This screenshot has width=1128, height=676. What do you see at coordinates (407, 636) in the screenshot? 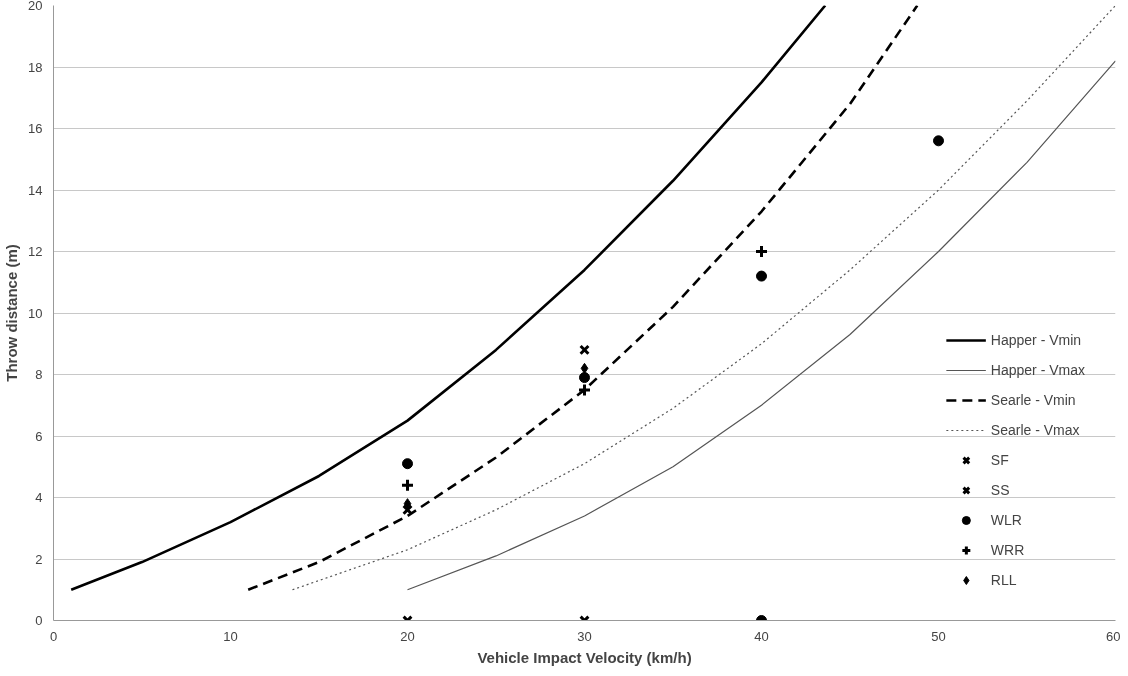
I see `x-tick-label: 20` at bounding box center [407, 636].